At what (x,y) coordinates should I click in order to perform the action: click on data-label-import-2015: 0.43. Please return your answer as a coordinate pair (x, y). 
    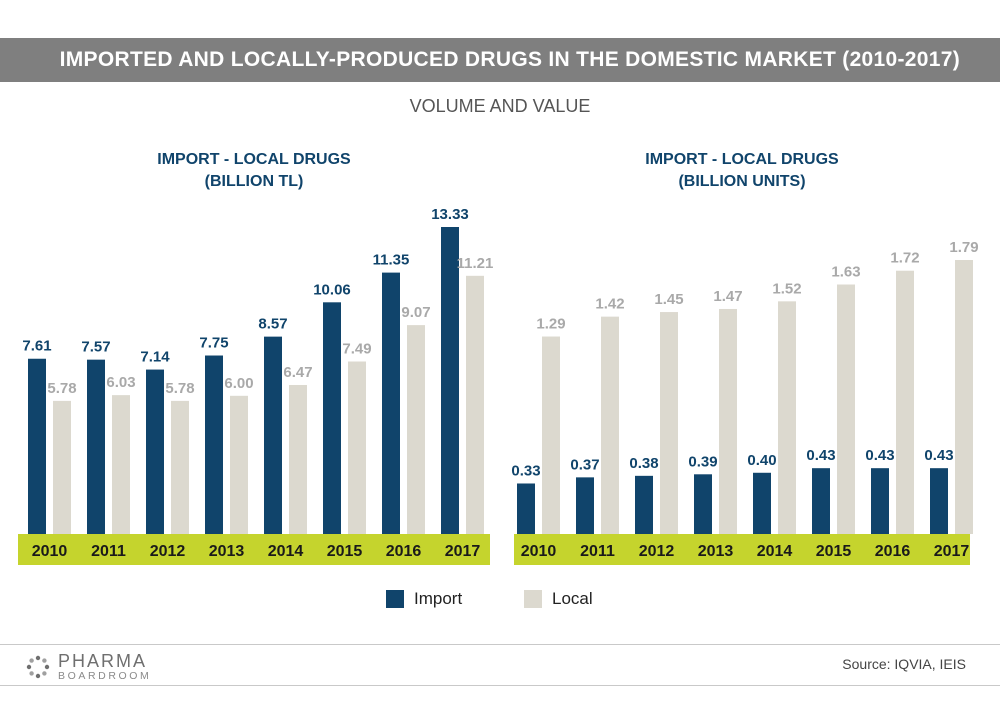
    Looking at the image, I should click on (820, 455).